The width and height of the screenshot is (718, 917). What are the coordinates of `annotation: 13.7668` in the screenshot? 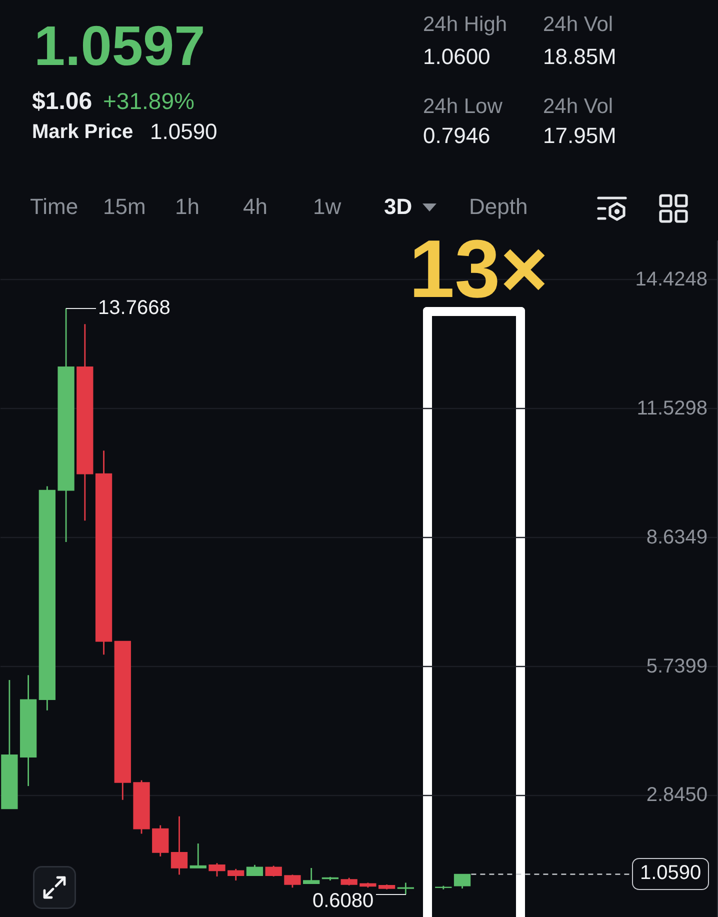 It's located at (134, 308).